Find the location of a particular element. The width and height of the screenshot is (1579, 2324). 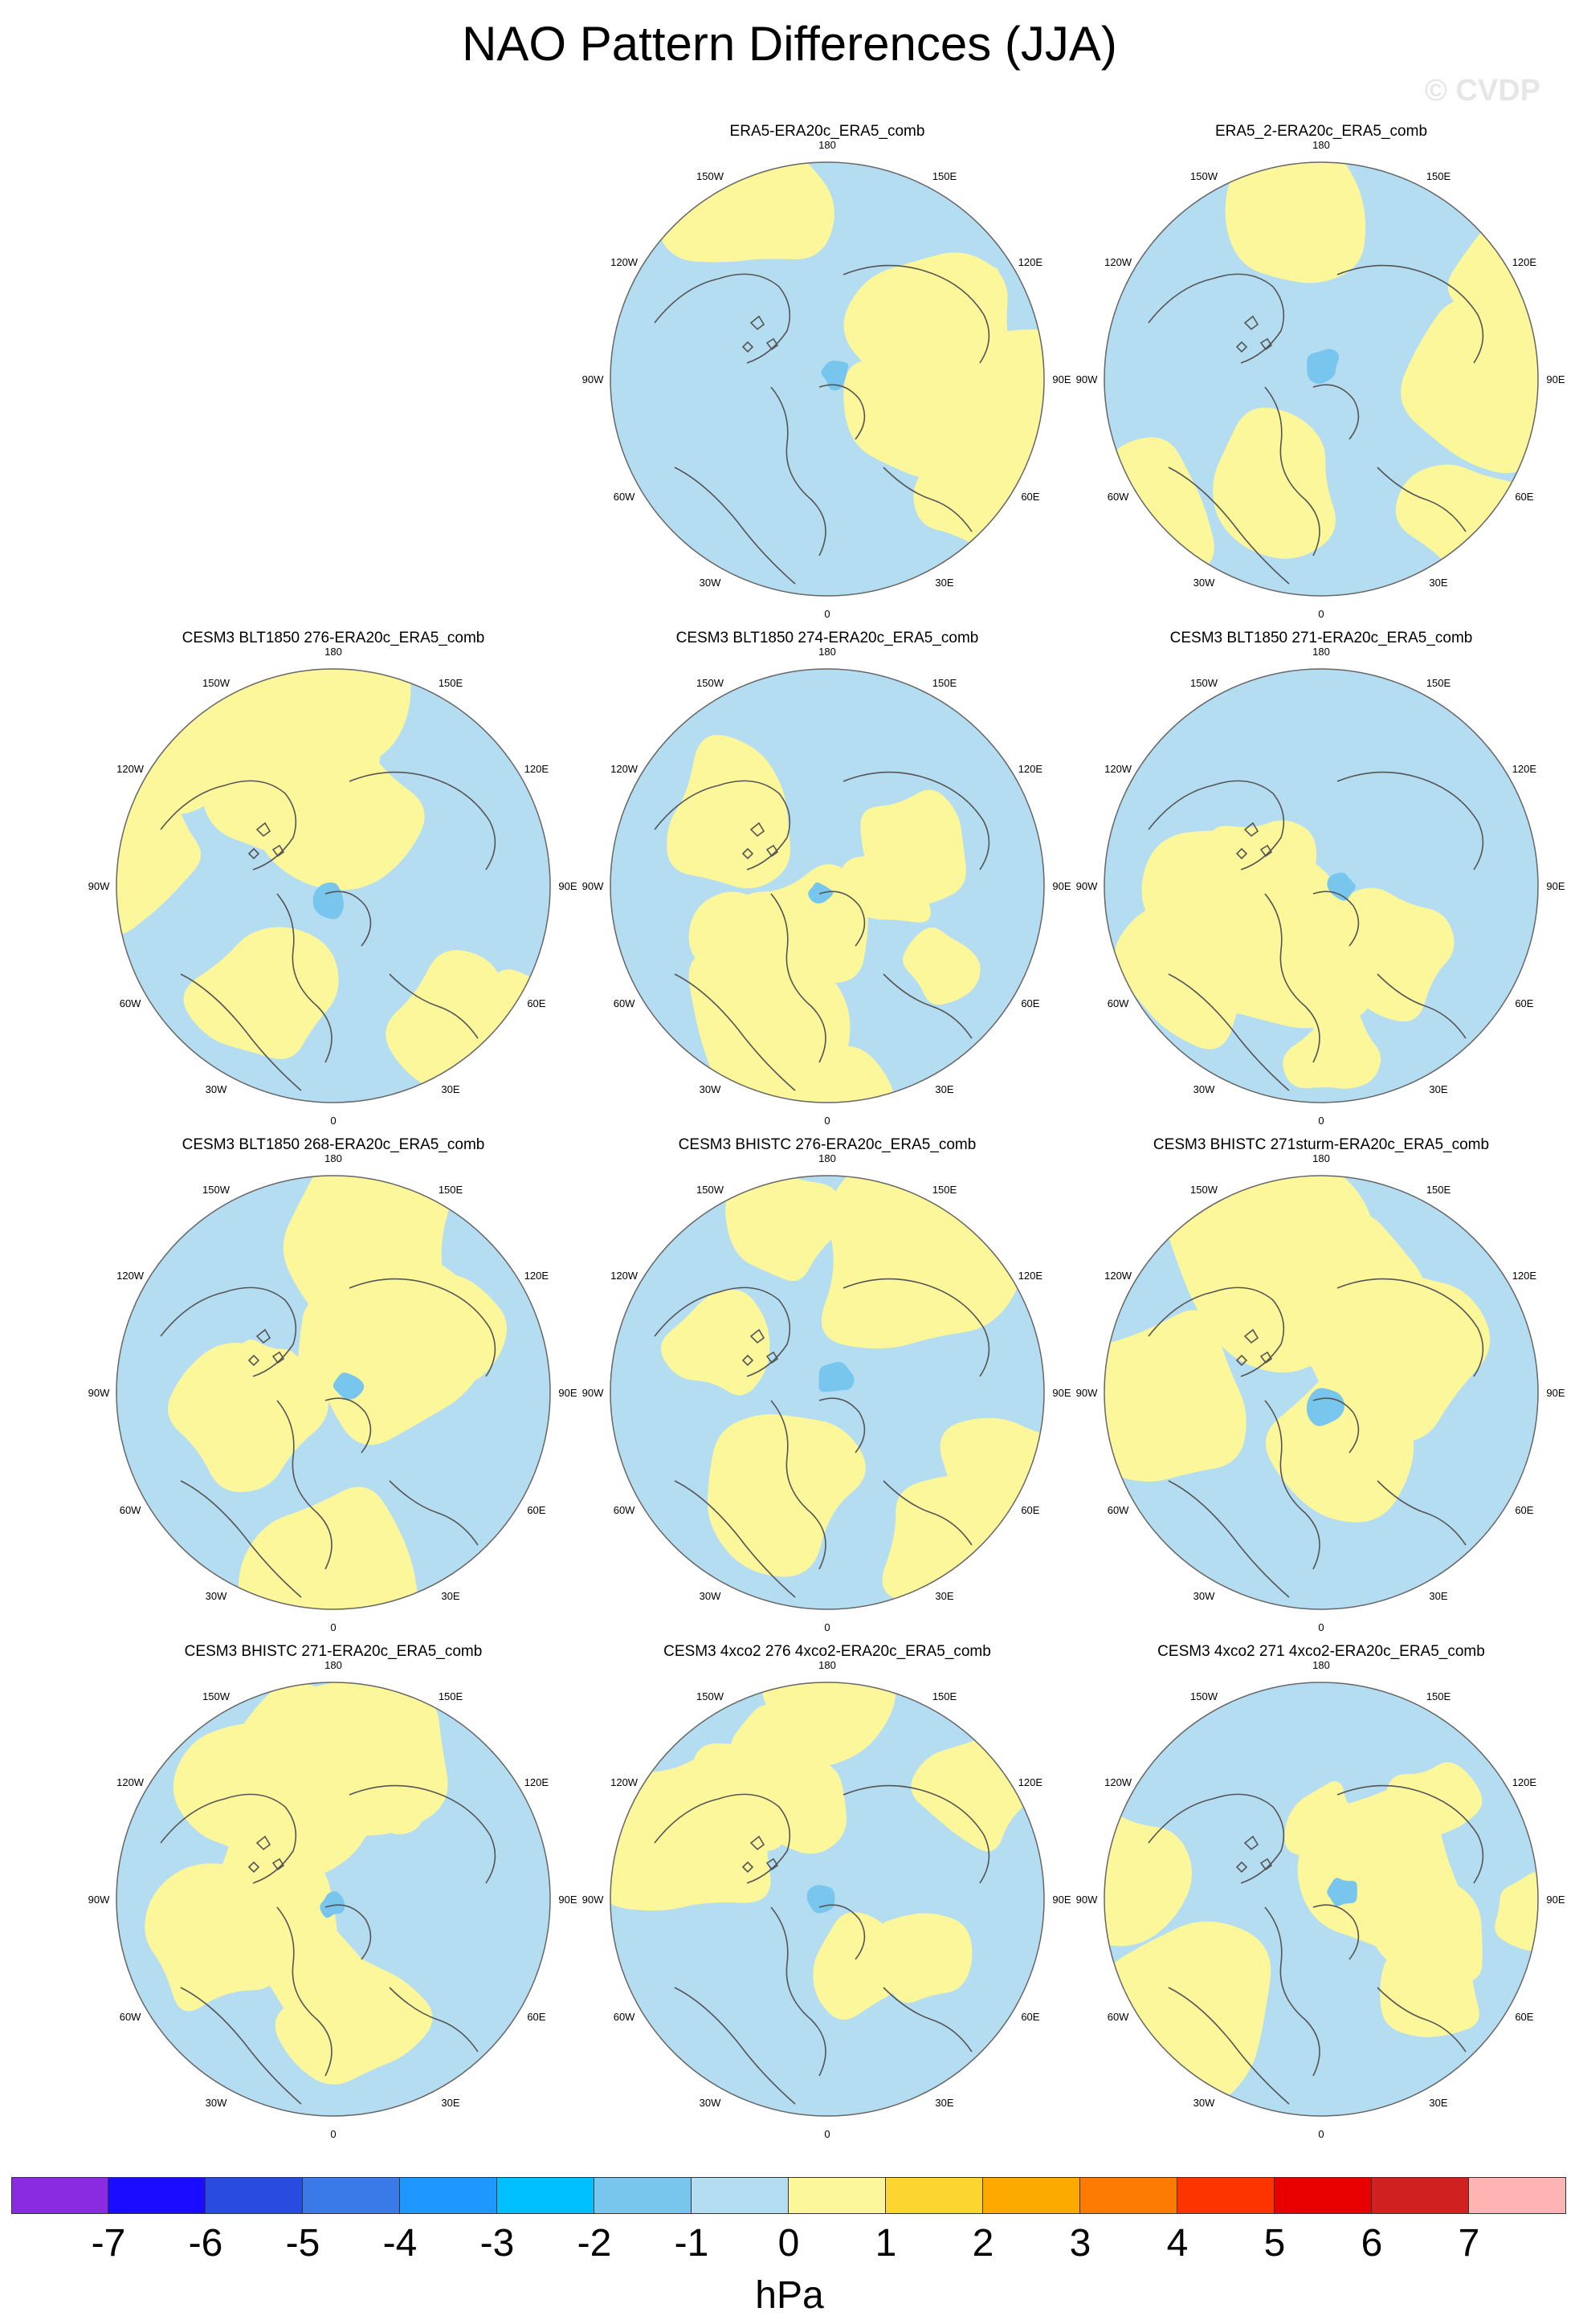

longitude-label: 60E is located at coordinates (536, 1510).